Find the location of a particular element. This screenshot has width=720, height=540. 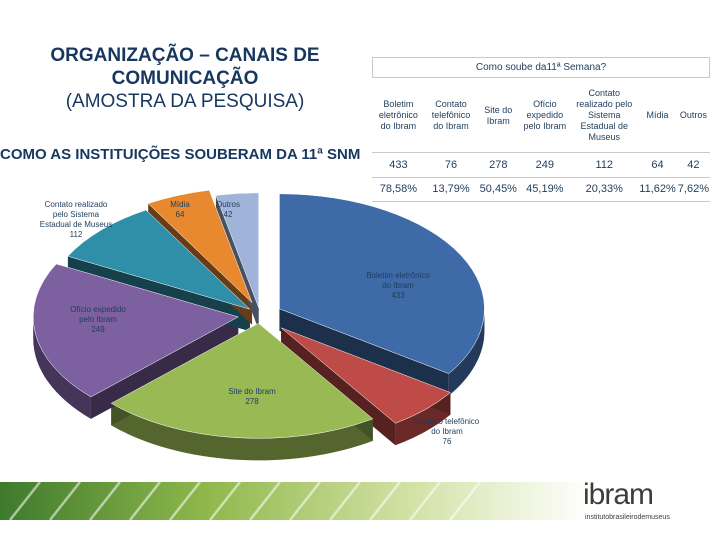

percent-cell: 11,62% is located at coordinates (657, 189).